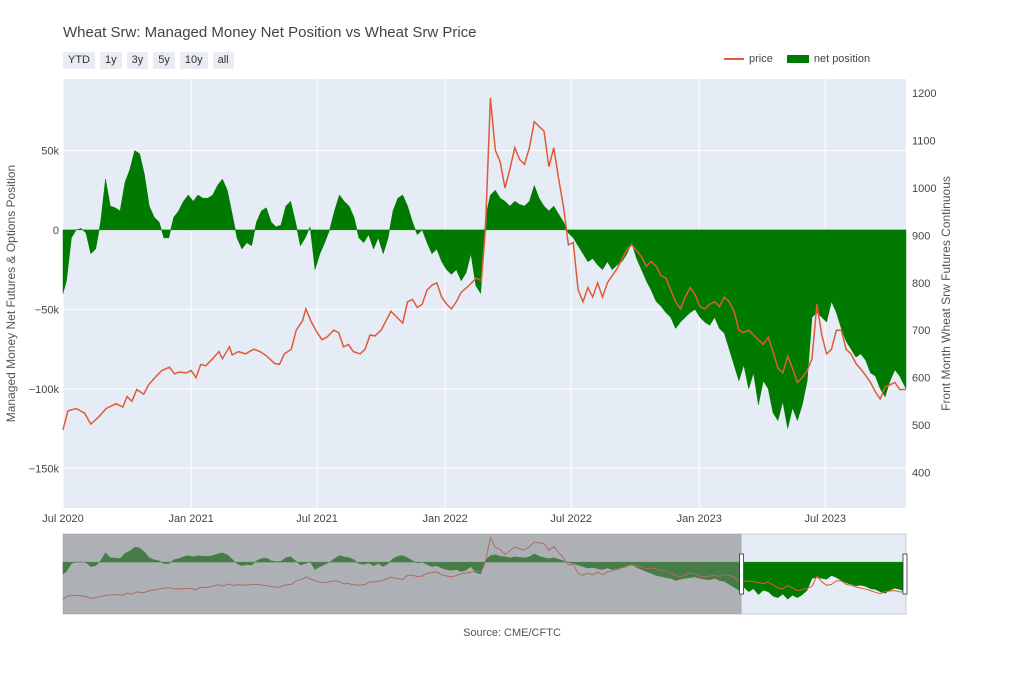  I want to click on x-tick-label: Jan 2023, so click(699, 519).